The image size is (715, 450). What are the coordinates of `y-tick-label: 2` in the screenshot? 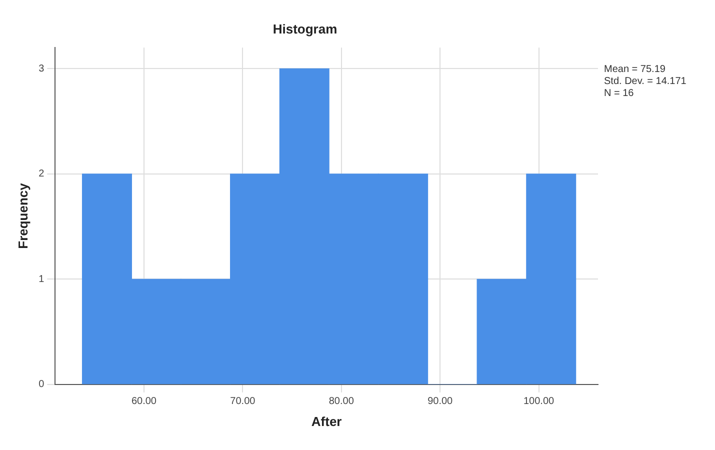 It's located at (41, 174).